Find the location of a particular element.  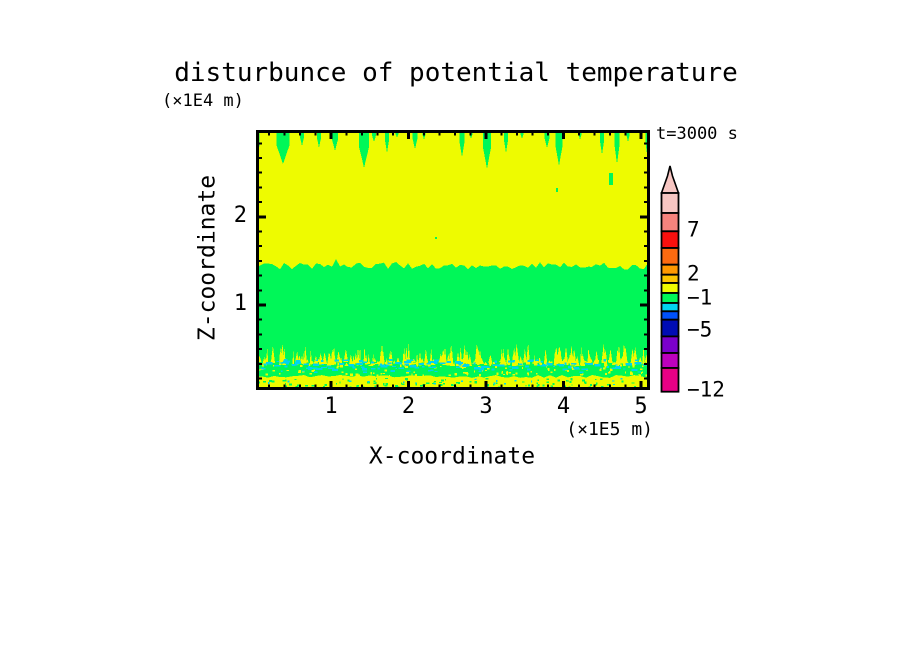

colorbar-label: −5 is located at coordinates (700, 329).